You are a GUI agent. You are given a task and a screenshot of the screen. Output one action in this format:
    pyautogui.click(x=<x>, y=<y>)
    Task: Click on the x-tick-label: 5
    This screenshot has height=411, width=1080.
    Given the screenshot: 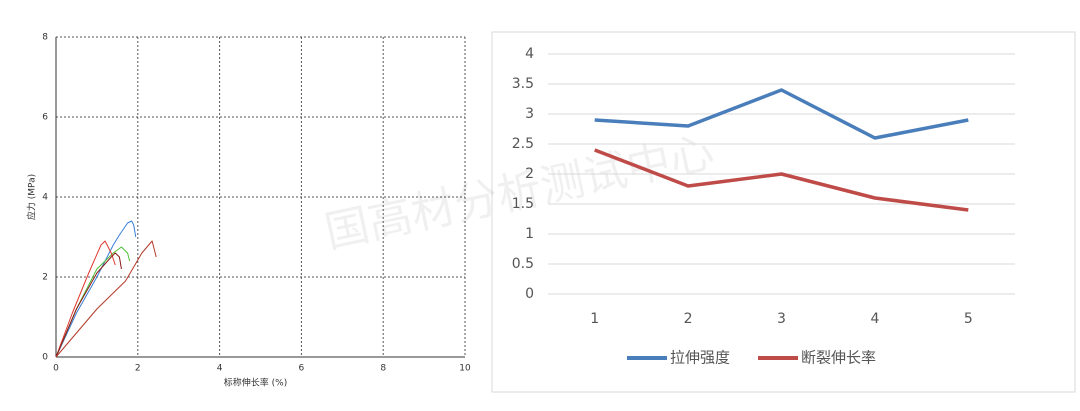 What is the action you would take?
    pyautogui.click(x=968, y=319)
    